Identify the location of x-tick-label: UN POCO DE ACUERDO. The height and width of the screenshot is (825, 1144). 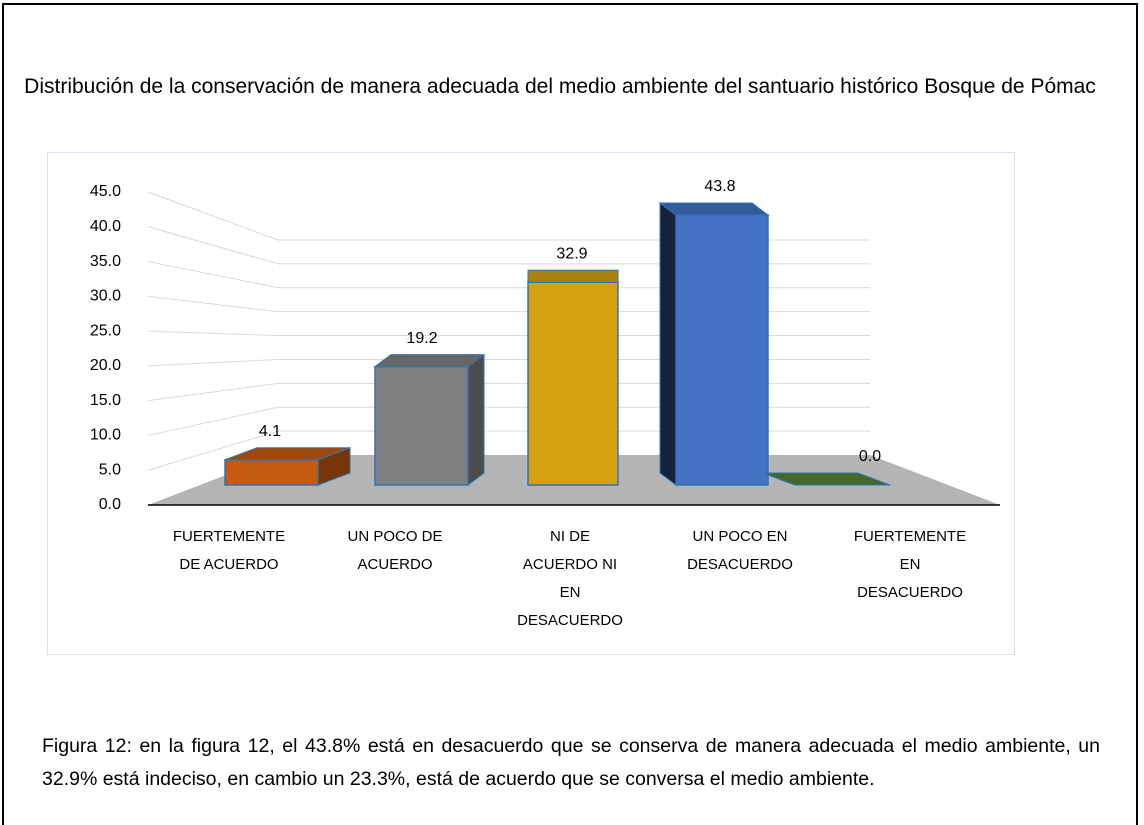
(395, 550).